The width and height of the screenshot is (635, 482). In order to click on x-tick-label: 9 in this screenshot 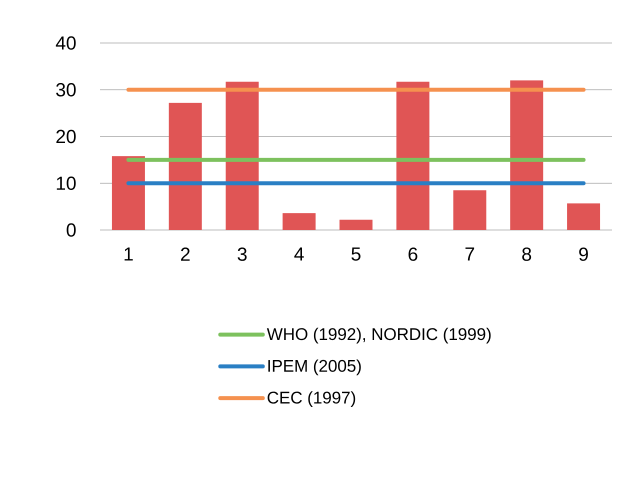, I will do `click(583, 254)`.